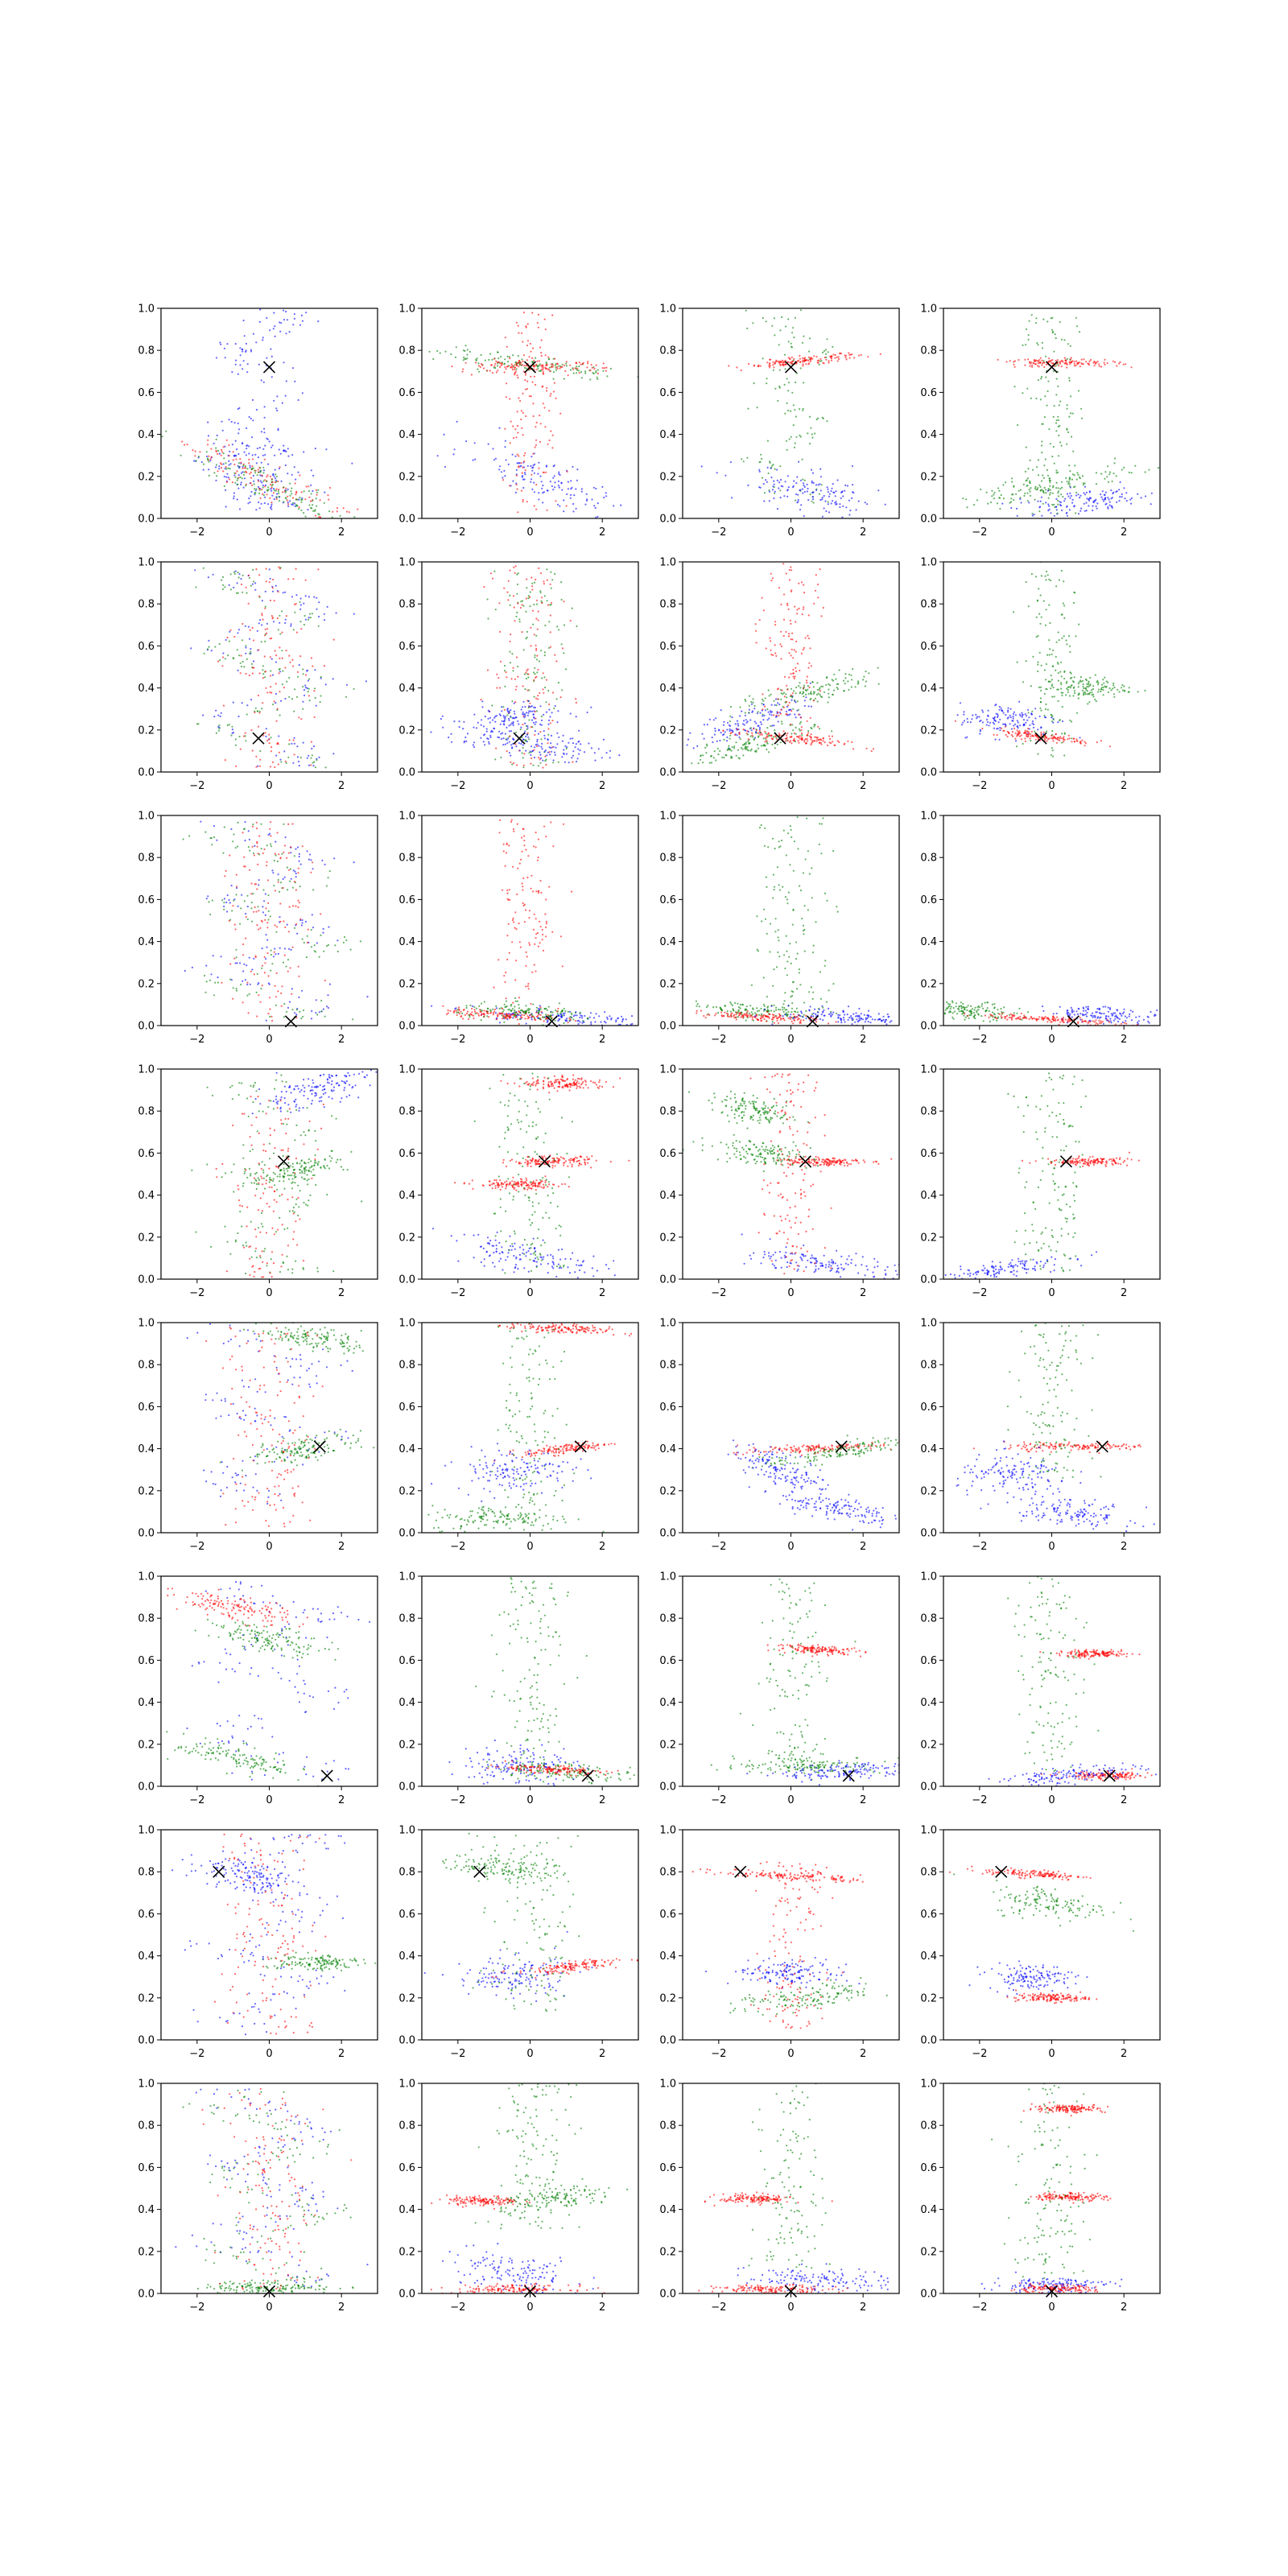  What do you see at coordinates (804, 695) in the screenshot?
I see `cluster-green` at bounding box center [804, 695].